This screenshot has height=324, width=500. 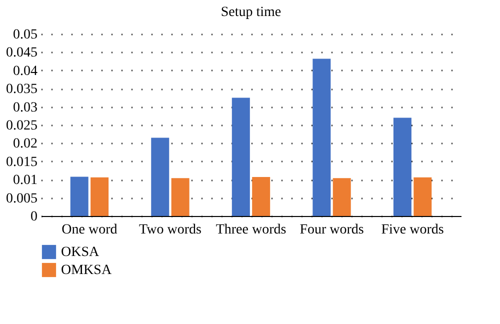 What do you see at coordinates (251, 230) in the screenshot?
I see `x-tick-label: Three words` at bounding box center [251, 230].